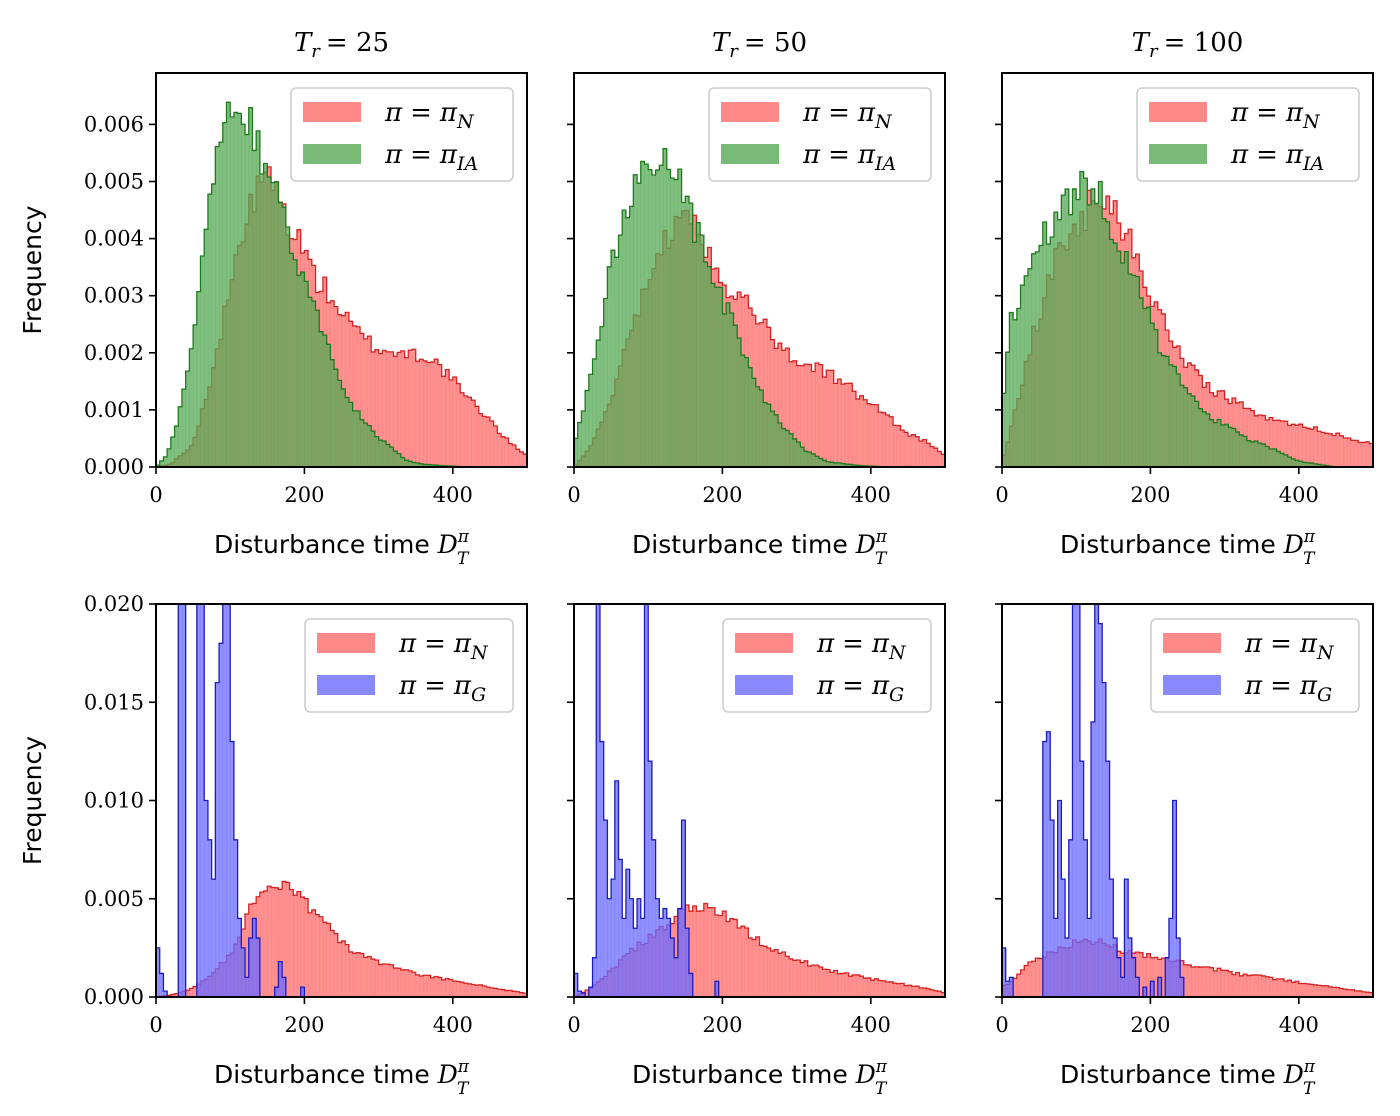 This screenshot has height=1116, width=1400. What do you see at coordinates (1001, 1025) in the screenshot?
I see `x-tick-label: 0` at bounding box center [1001, 1025].